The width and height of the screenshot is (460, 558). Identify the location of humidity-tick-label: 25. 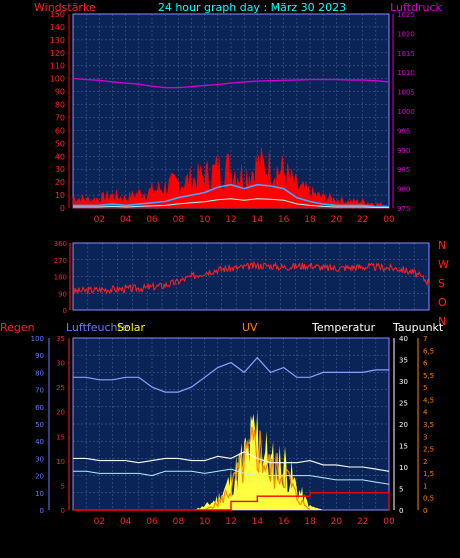
(60, 388).